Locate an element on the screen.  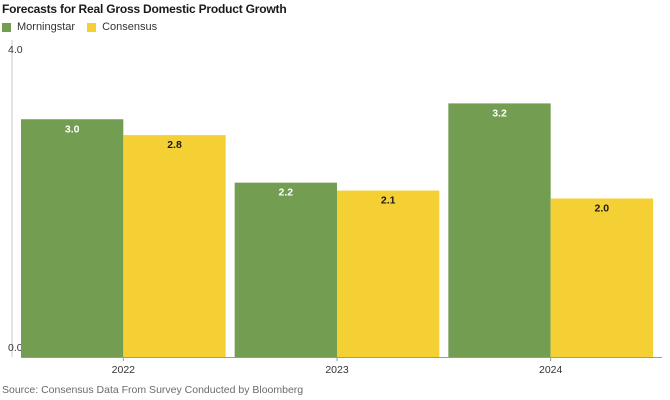
y-tick-label: 4.0 is located at coordinates (15, 50).